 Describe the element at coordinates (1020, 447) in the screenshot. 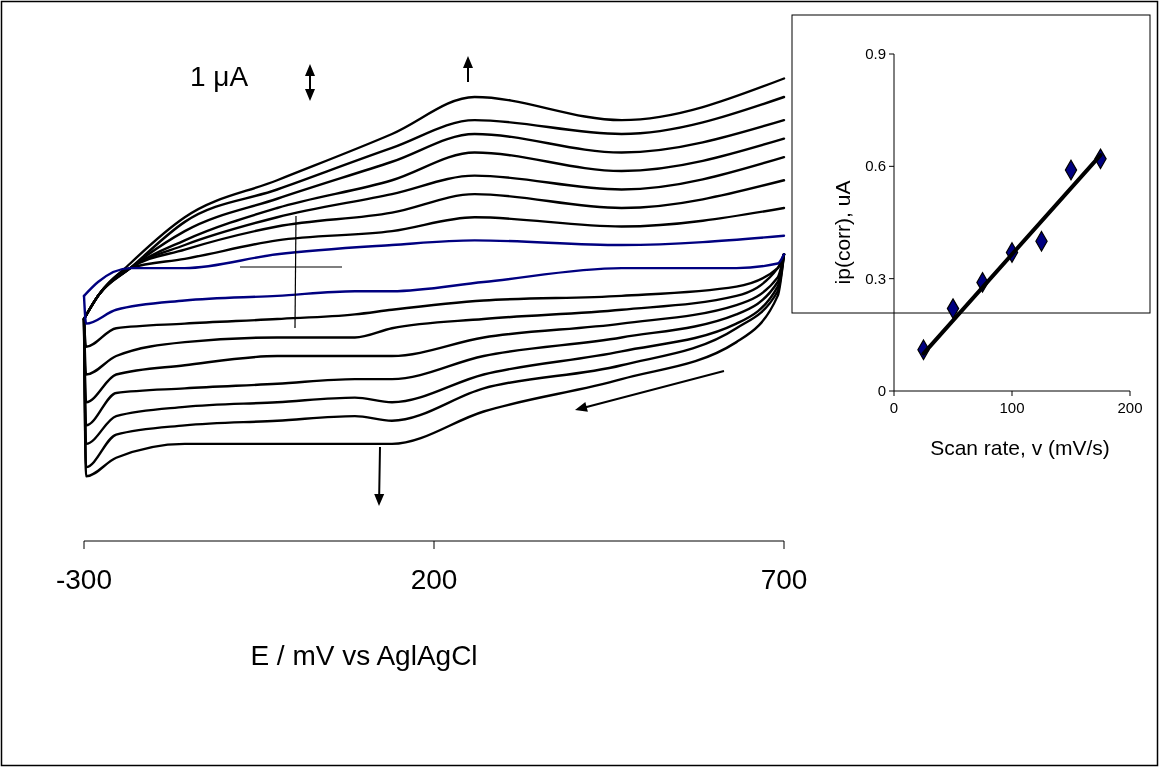

I see `x-axis-title: Scan rate, v (mV/s)` at that location.